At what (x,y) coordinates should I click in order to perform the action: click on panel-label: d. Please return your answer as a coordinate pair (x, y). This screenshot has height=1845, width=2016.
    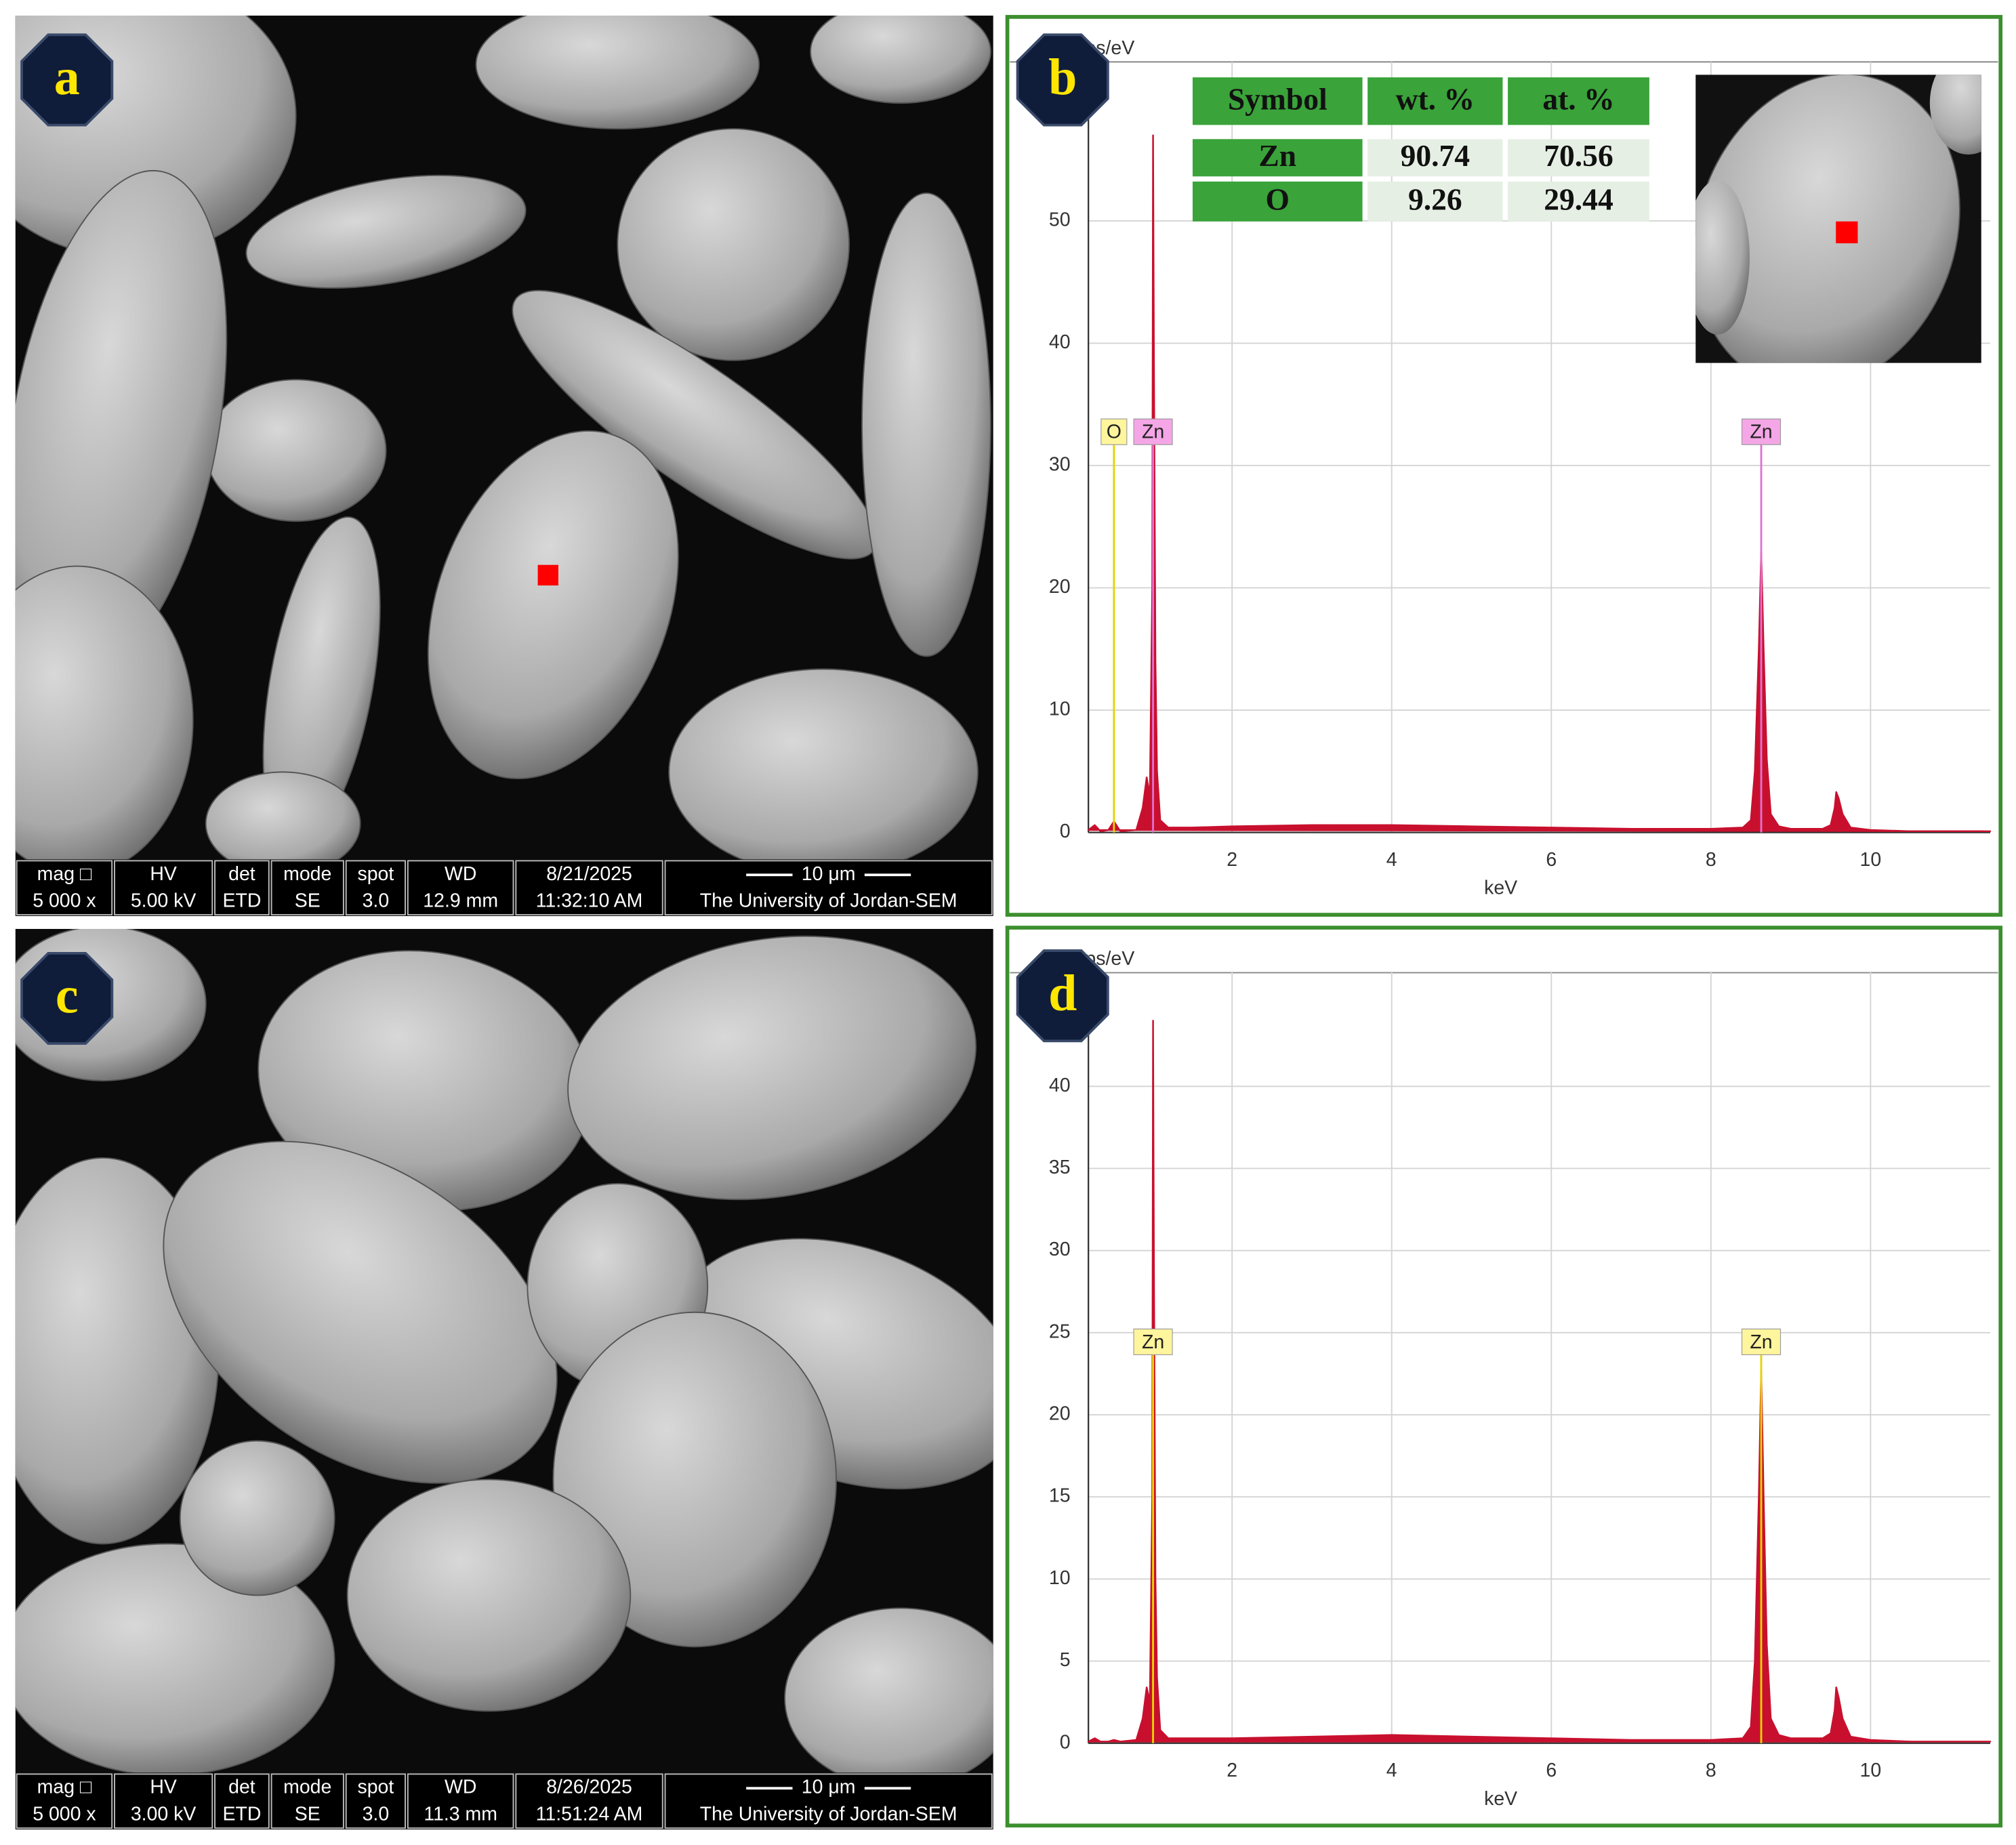
    Looking at the image, I should click on (1062, 993).